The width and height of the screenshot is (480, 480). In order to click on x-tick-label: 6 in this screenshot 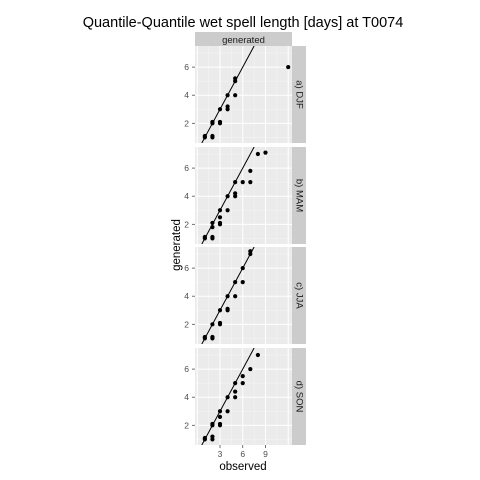, I will do `click(242, 454)`.